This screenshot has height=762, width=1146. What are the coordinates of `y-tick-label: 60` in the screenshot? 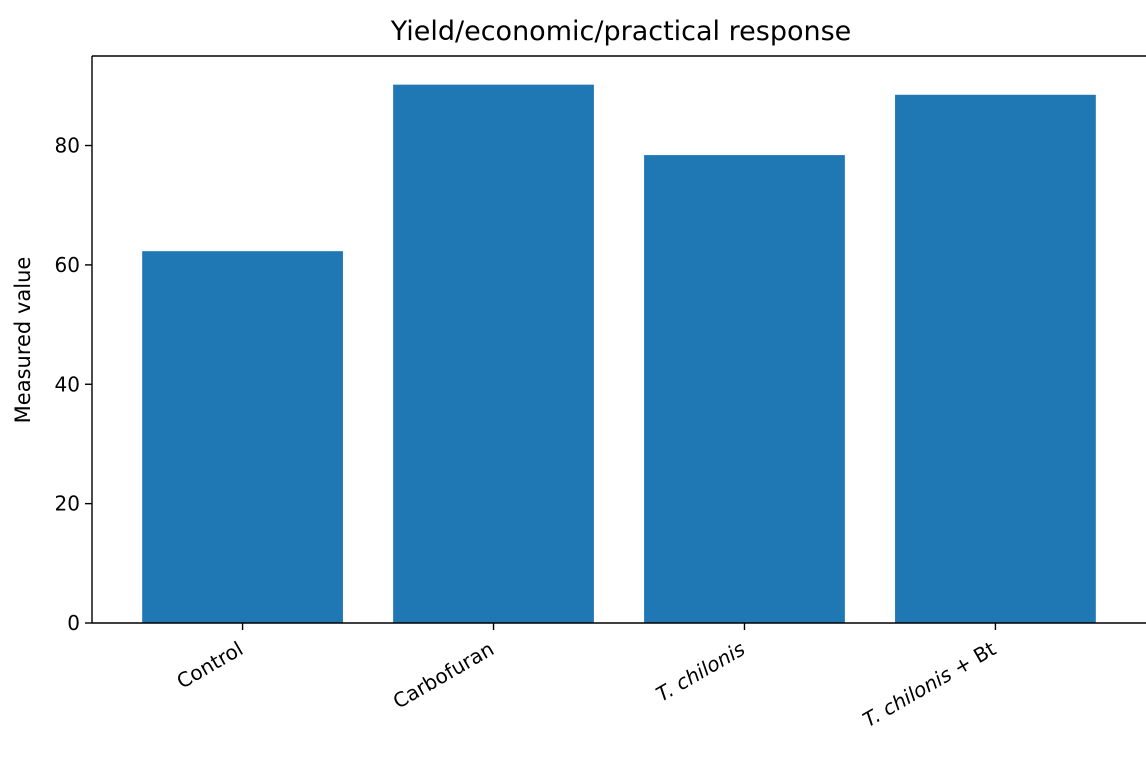 It's located at (67, 265).